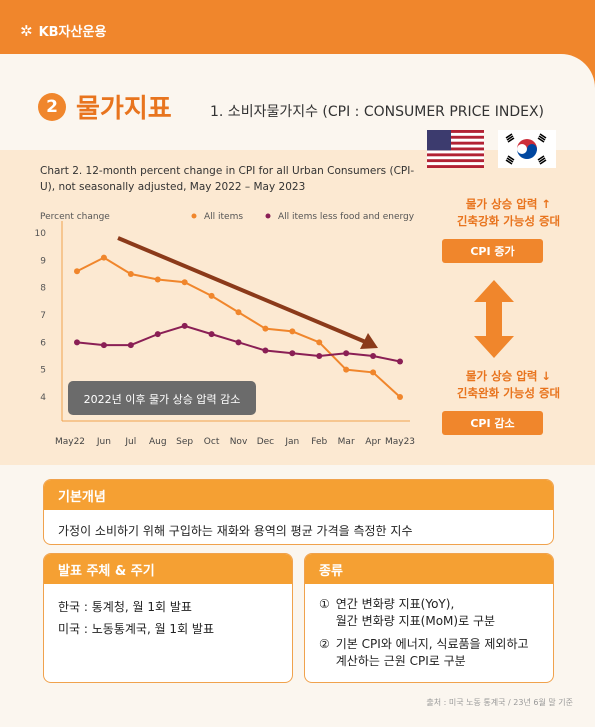 The height and width of the screenshot is (727, 595). I want to click on cpi-decrease-label: CPI 감소, so click(492, 423).